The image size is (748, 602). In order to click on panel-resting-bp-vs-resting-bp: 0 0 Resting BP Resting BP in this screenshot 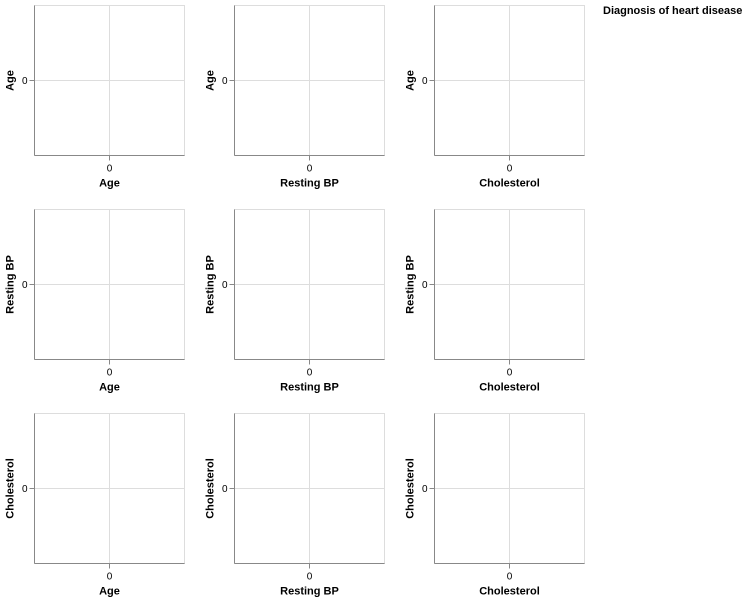, I will do `click(295, 301)`.